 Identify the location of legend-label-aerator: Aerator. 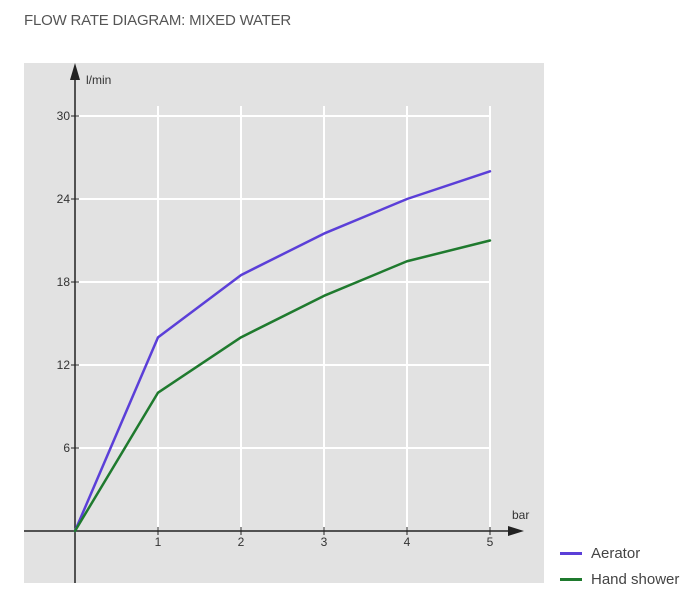
(616, 553).